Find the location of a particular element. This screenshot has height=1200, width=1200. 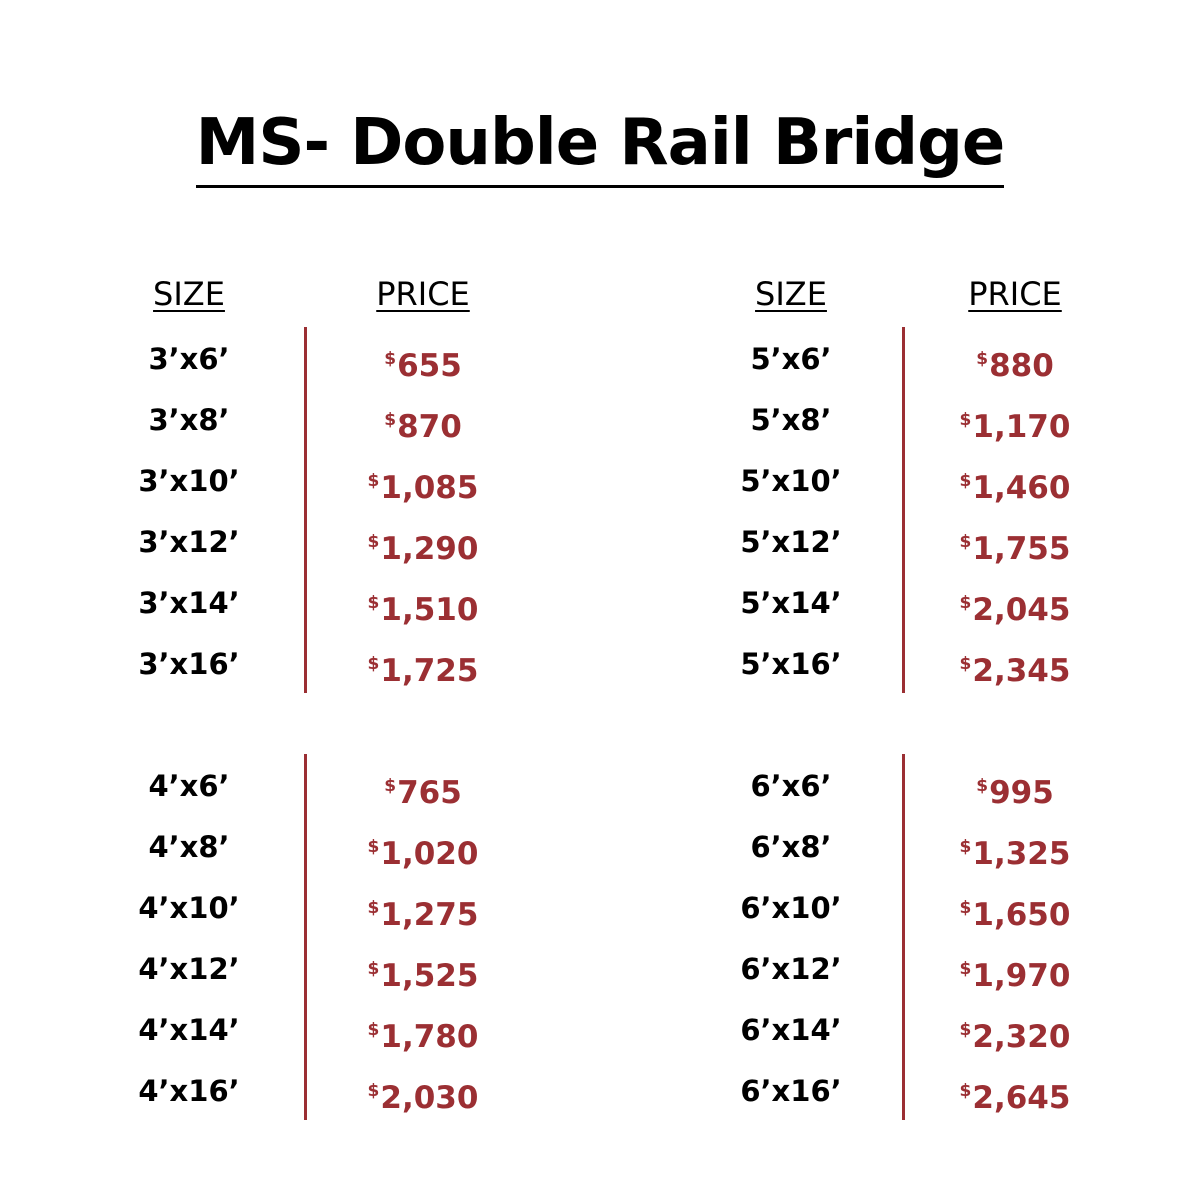

left-size-header: SIZE is located at coordinates (189, 294).